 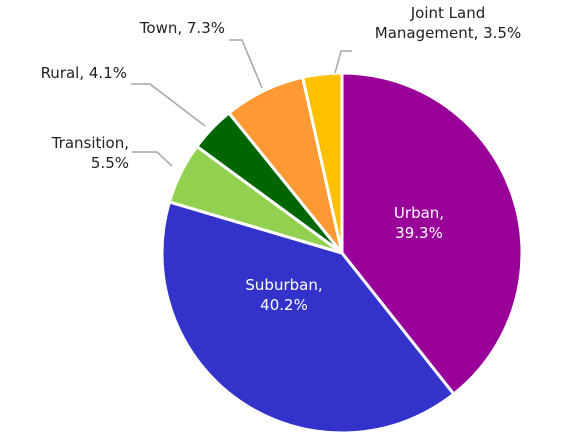 I want to click on data-label-line: Town, 7.3%, so click(x=182, y=28).